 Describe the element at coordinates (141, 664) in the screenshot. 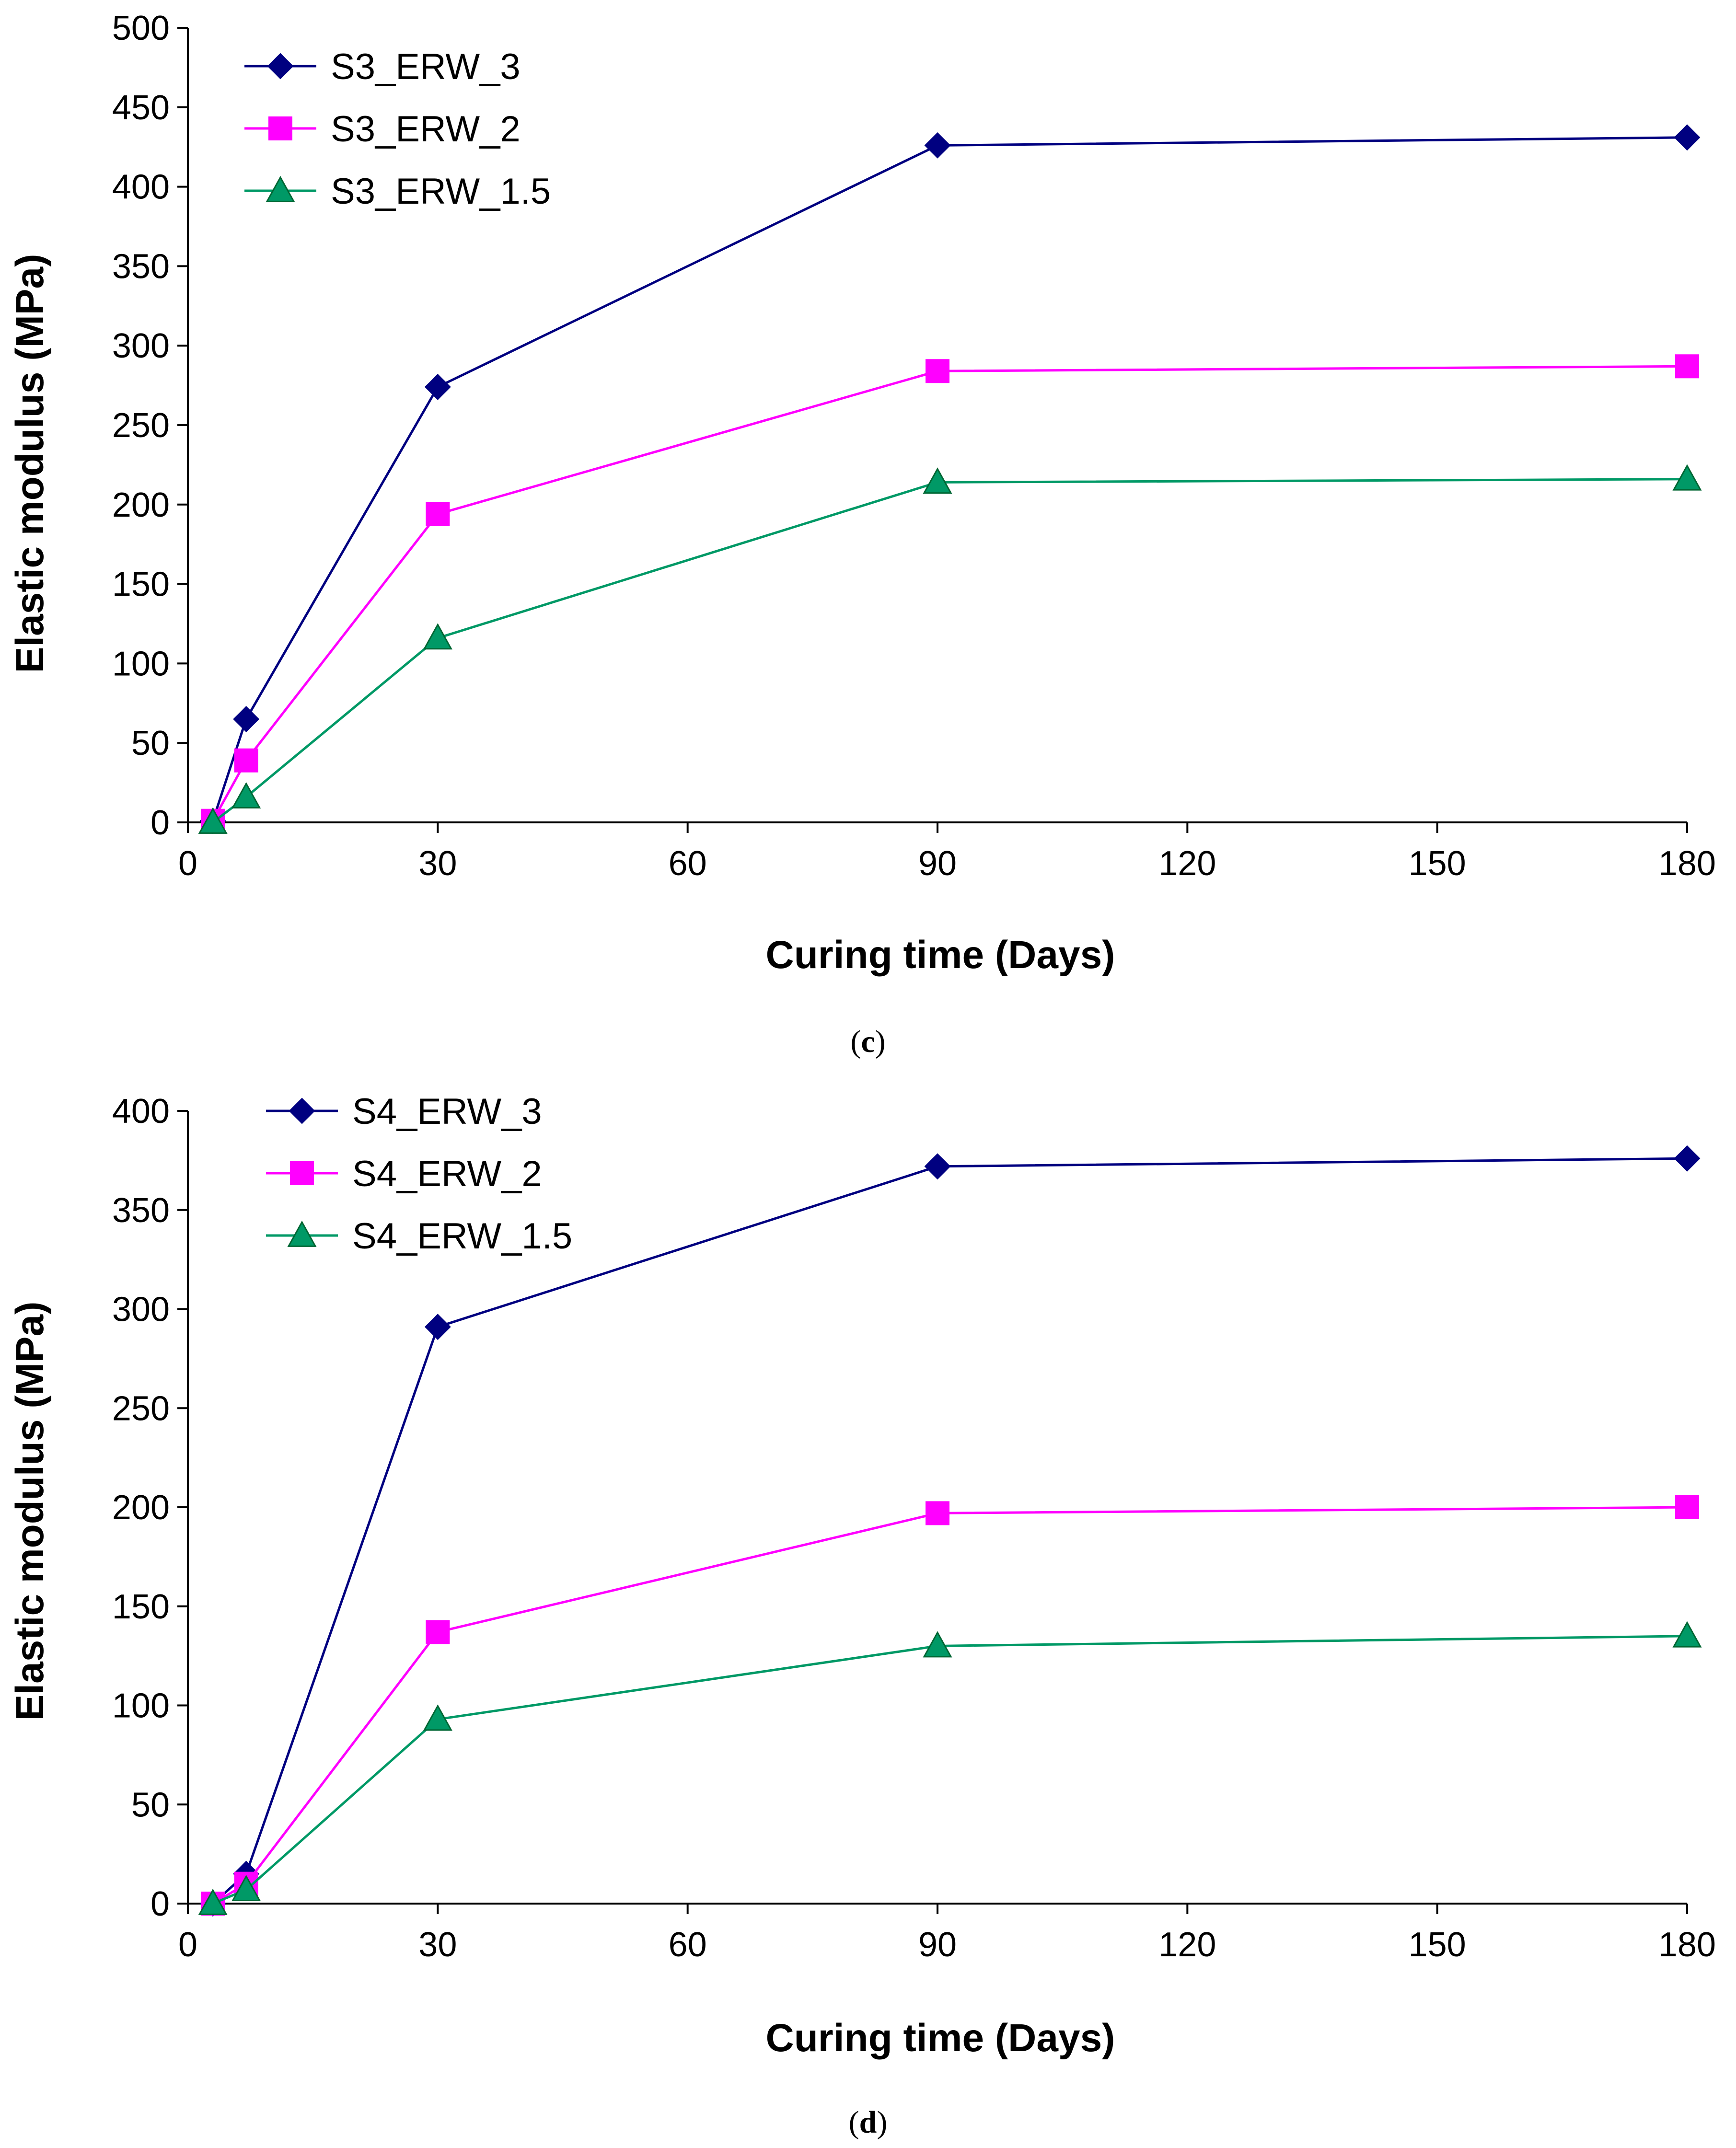

I see `panel-c-y-tick-label: 100` at that location.